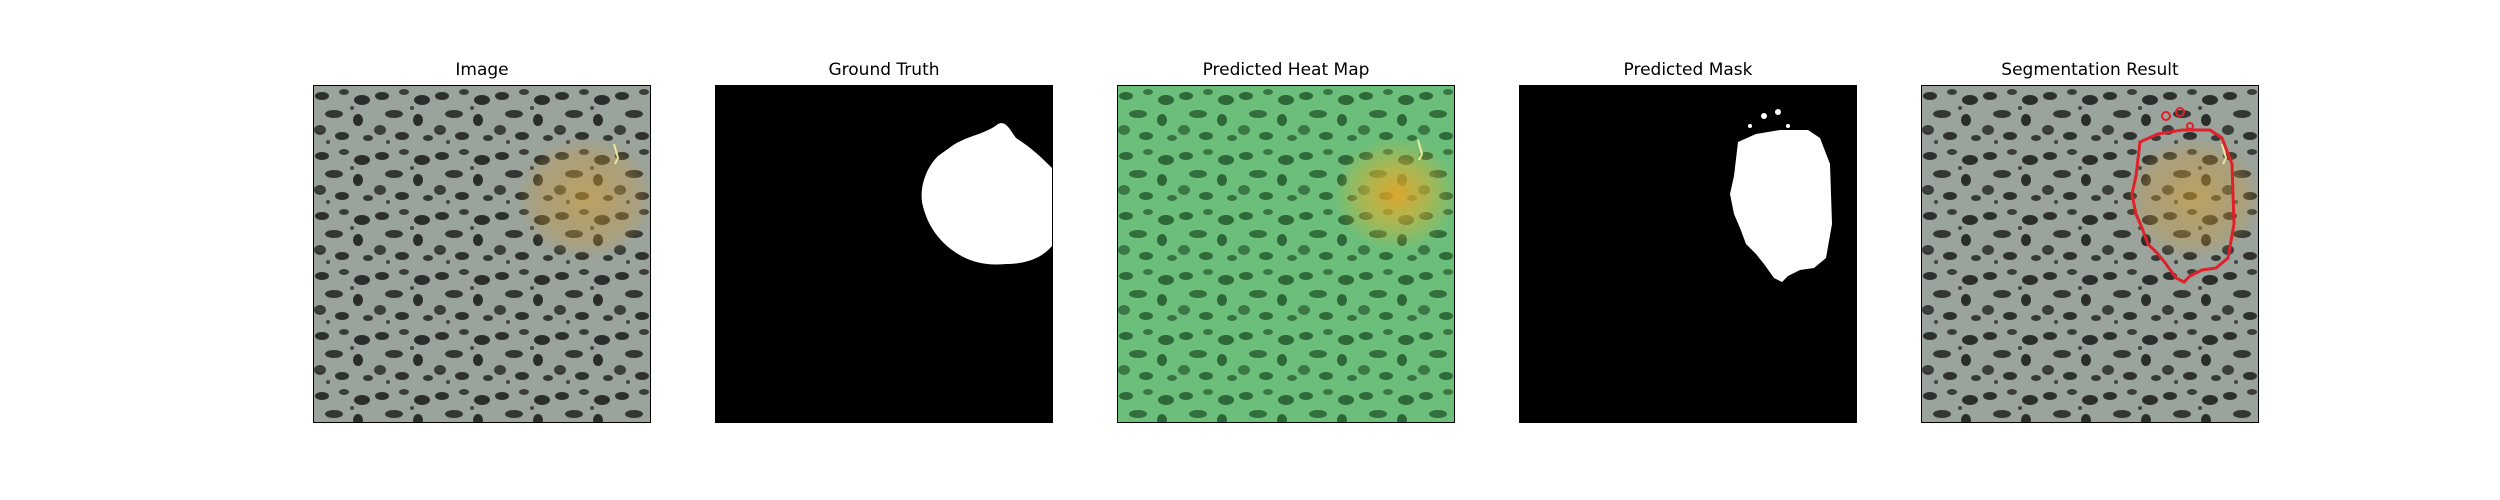 This screenshot has width=2500, height=500. I want to click on segmentation-contour, so click(2183, 206).